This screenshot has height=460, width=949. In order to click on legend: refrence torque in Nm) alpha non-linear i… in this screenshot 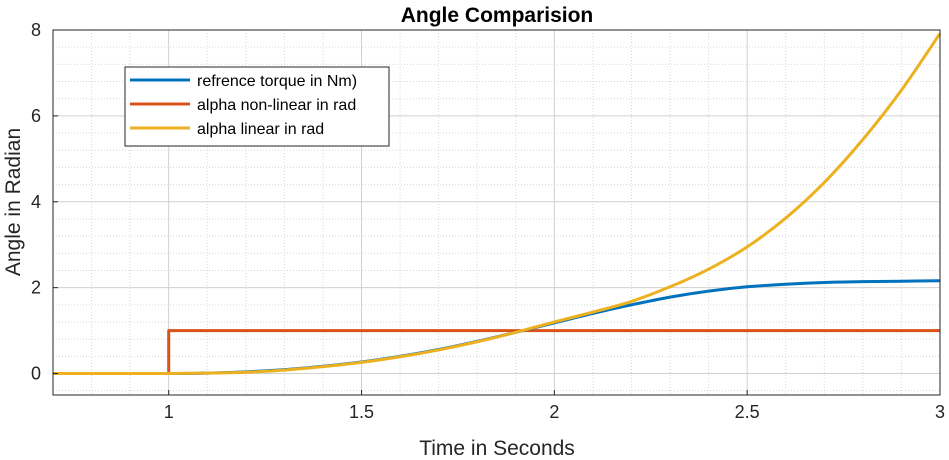, I will do `click(257, 106)`.